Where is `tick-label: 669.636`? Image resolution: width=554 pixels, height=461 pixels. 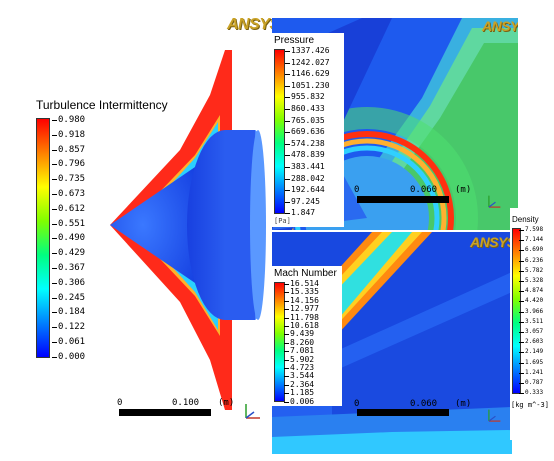
tick-label: 669.636 is located at coordinates (305, 132).